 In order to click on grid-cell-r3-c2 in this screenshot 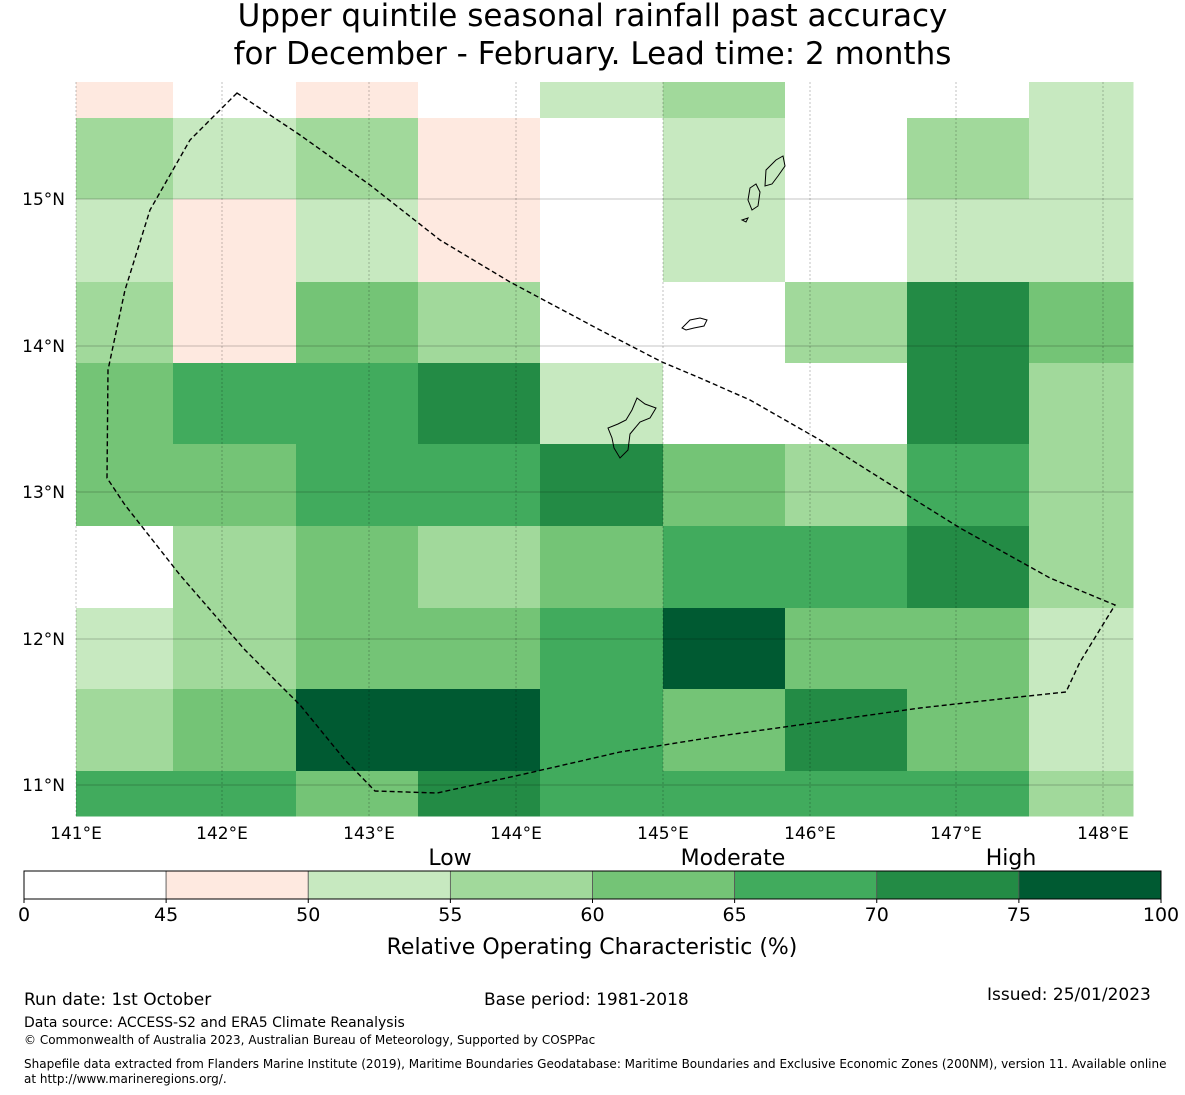, I will do `click(357, 323)`.